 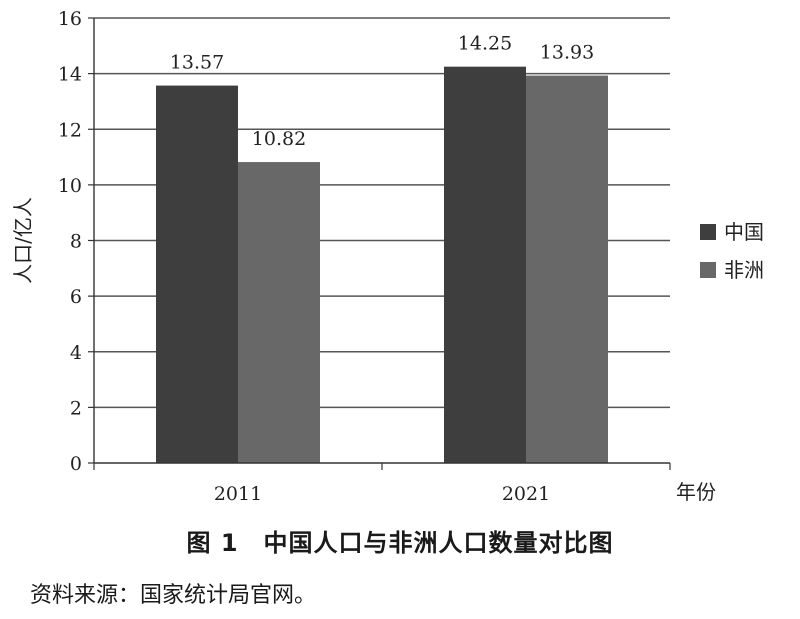 What do you see at coordinates (76, 464) in the screenshot?
I see `y-tick-label: 0` at bounding box center [76, 464].